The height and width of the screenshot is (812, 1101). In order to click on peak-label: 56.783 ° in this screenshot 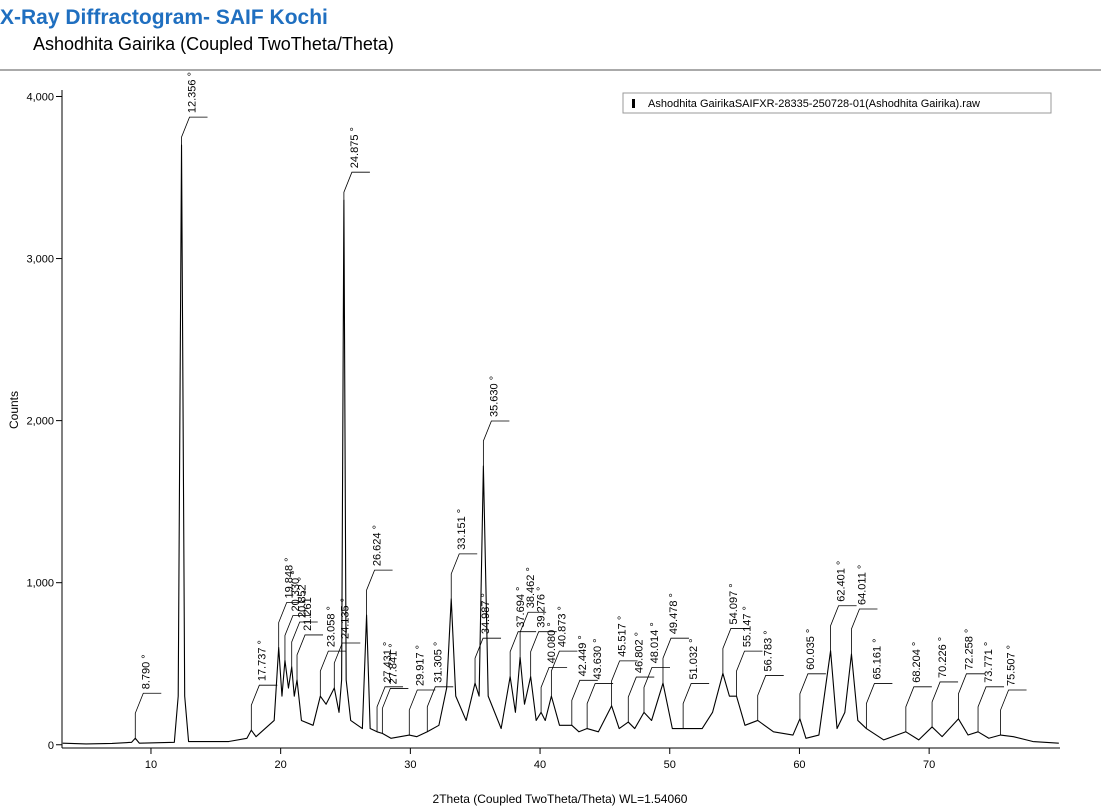, I will do `click(769, 650)`.